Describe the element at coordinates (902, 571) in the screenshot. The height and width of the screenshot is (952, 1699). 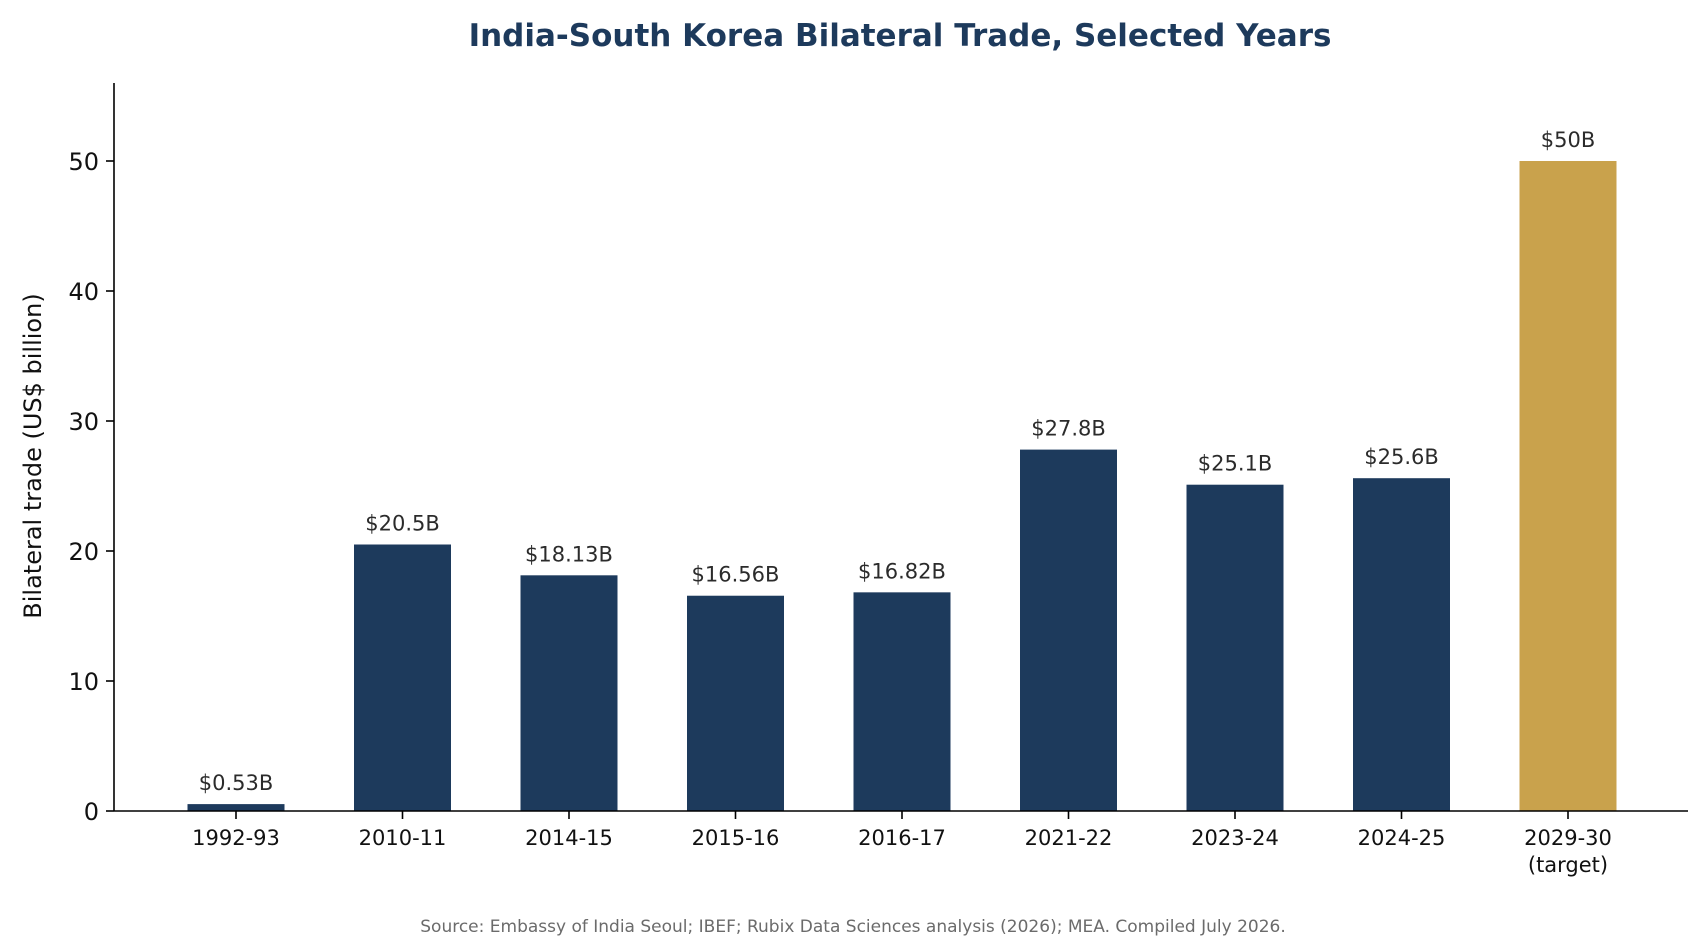
I see `data-label: $16.82B` at that location.